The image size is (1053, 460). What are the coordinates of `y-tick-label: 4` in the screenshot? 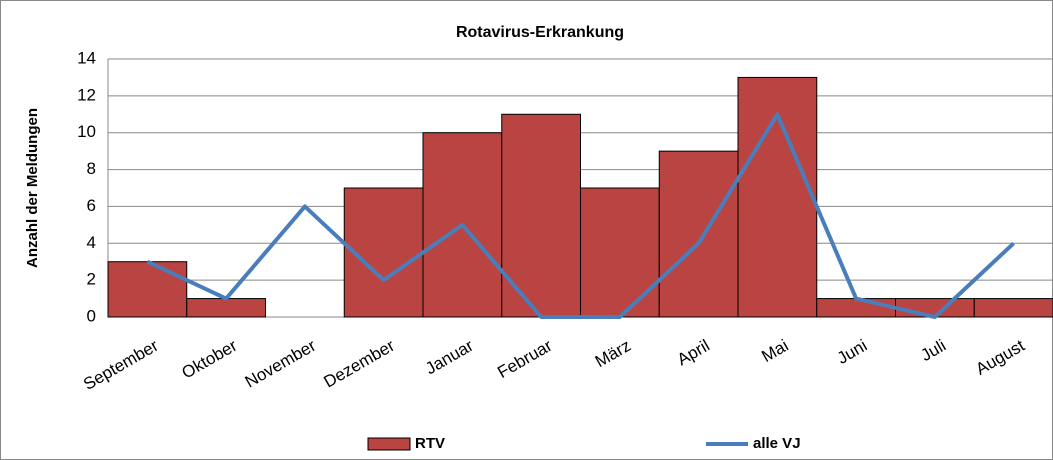 It's located at (91, 242).